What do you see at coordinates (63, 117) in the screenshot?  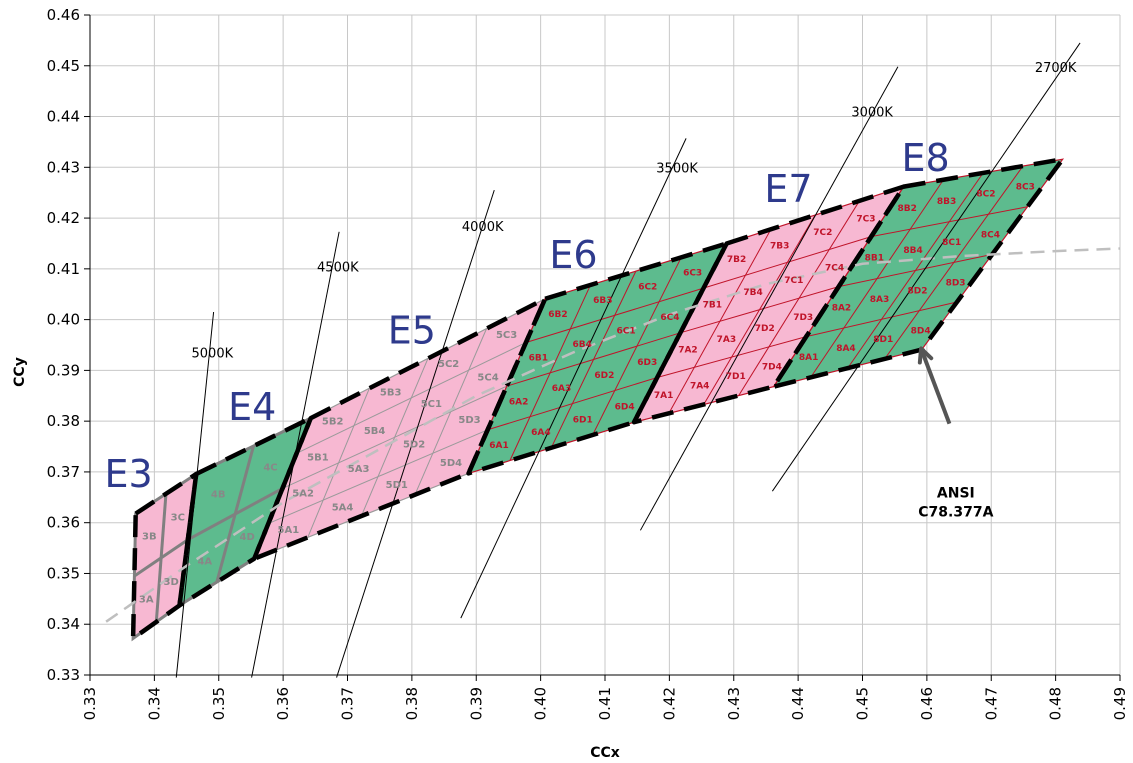 I see `y-tick-label: 0.44` at bounding box center [63, 117].